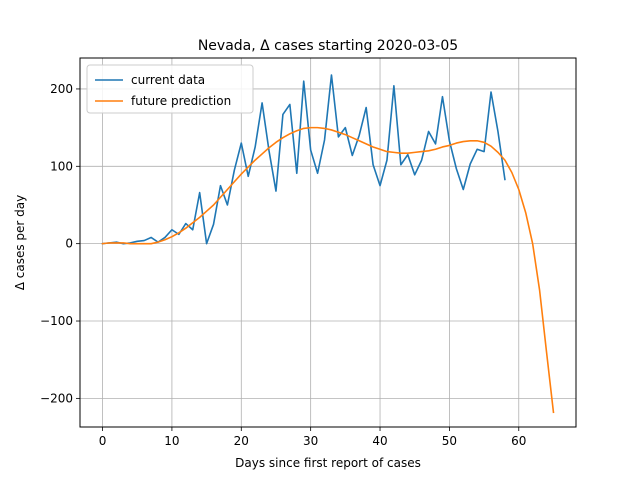 The height and width of the screenshot is (480, 640). Describe the element at coordinates (103, 441) in the screenshot. I see `x-tick-label: 0` at that location.